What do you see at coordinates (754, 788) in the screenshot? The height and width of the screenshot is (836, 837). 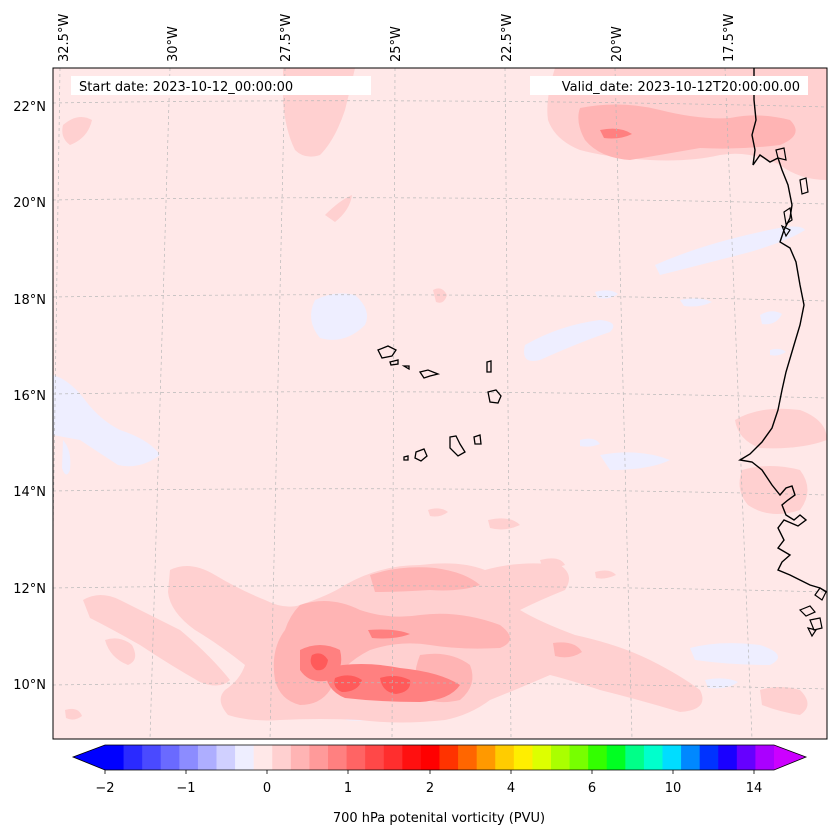 I see `colorbar-tick-label: 14` at bounding box center [754, 788].